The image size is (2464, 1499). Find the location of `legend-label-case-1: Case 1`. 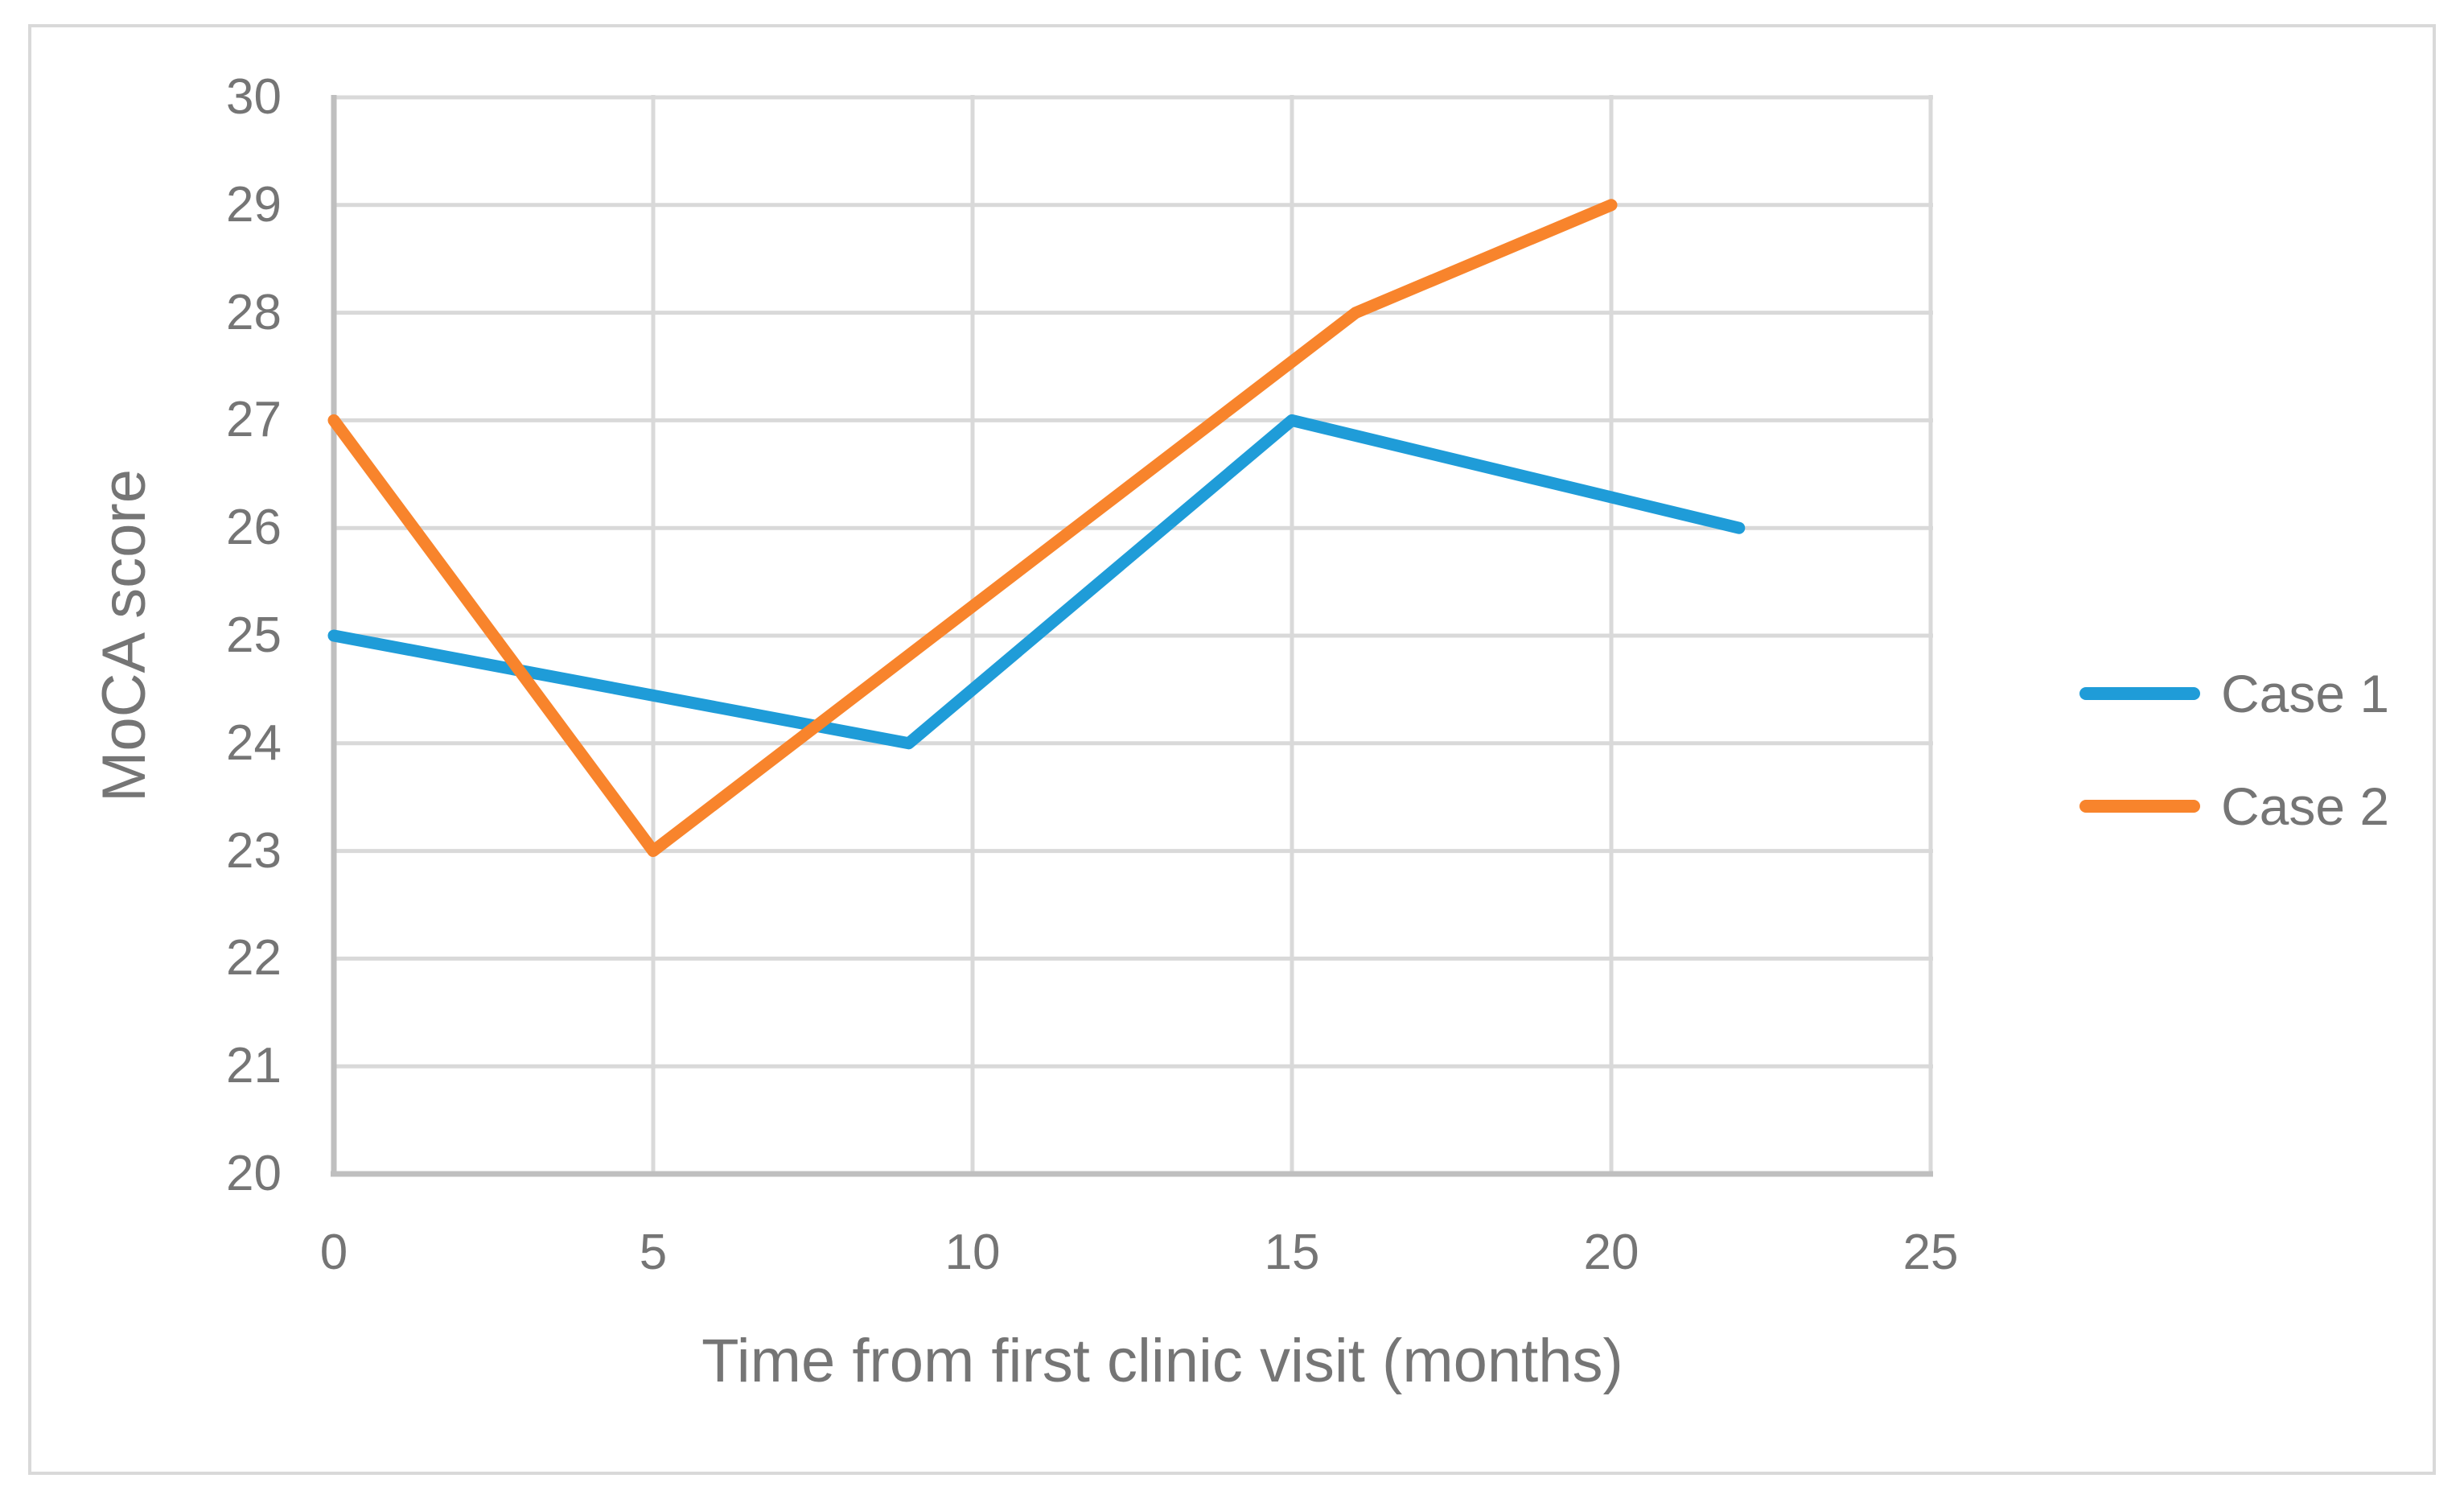

legend-label-case-1: Case 1 is located at coordinates (2305, 693).